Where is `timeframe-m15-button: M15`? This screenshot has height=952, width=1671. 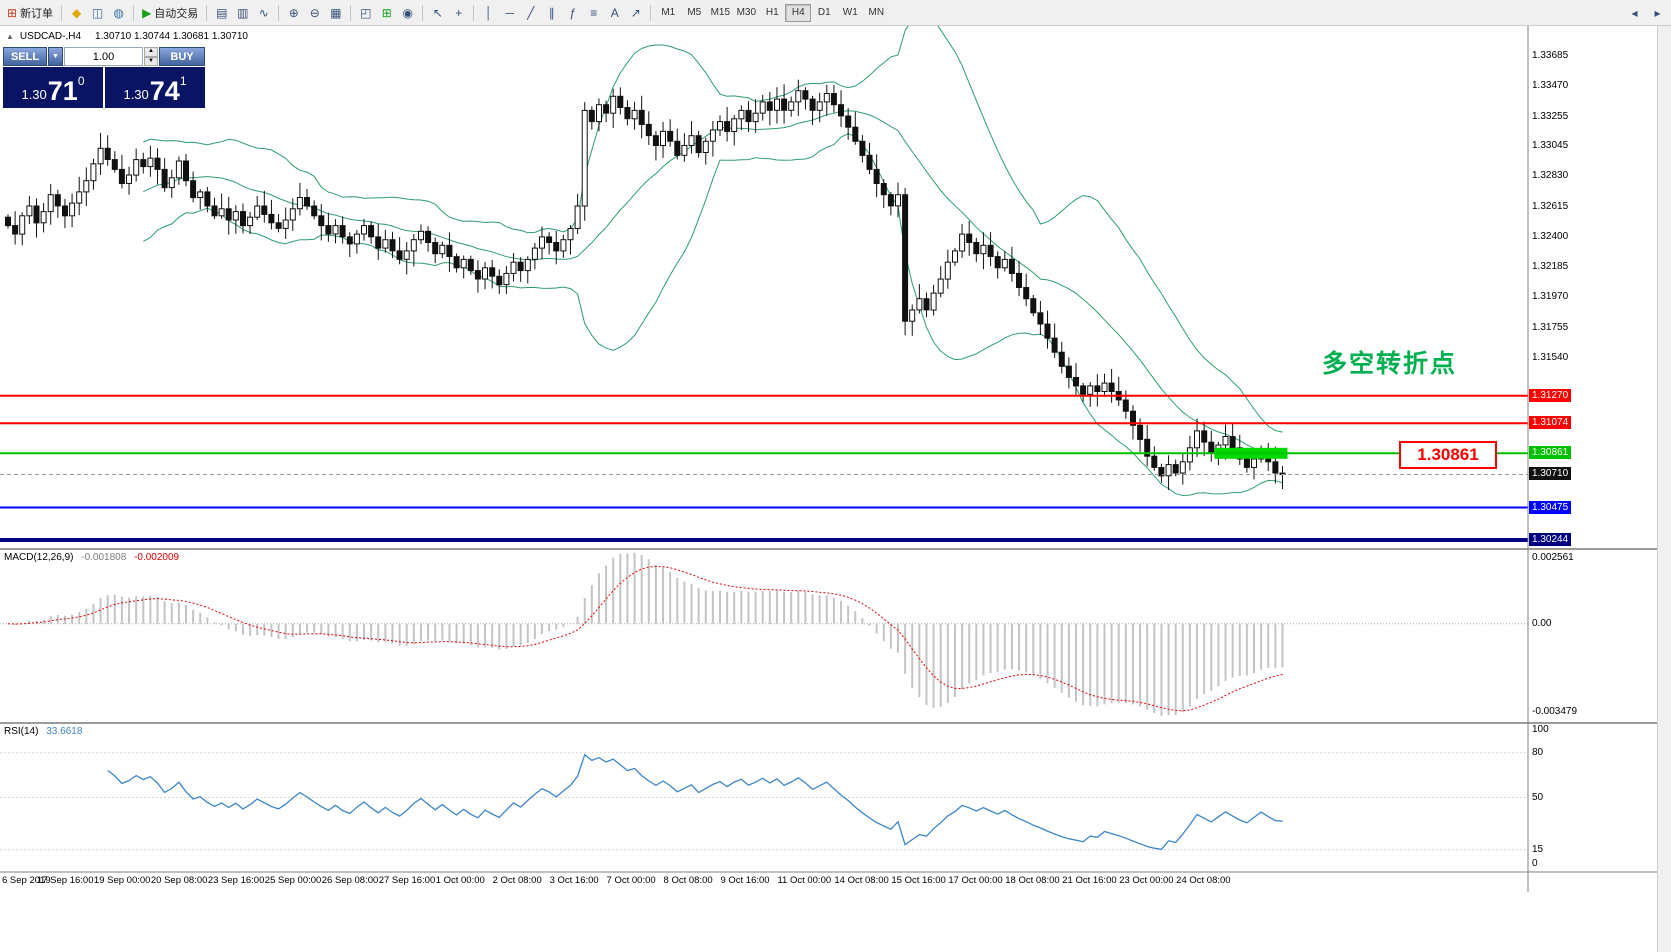
timeframe-m15-button: M15 is located at coordinates (720, 12).